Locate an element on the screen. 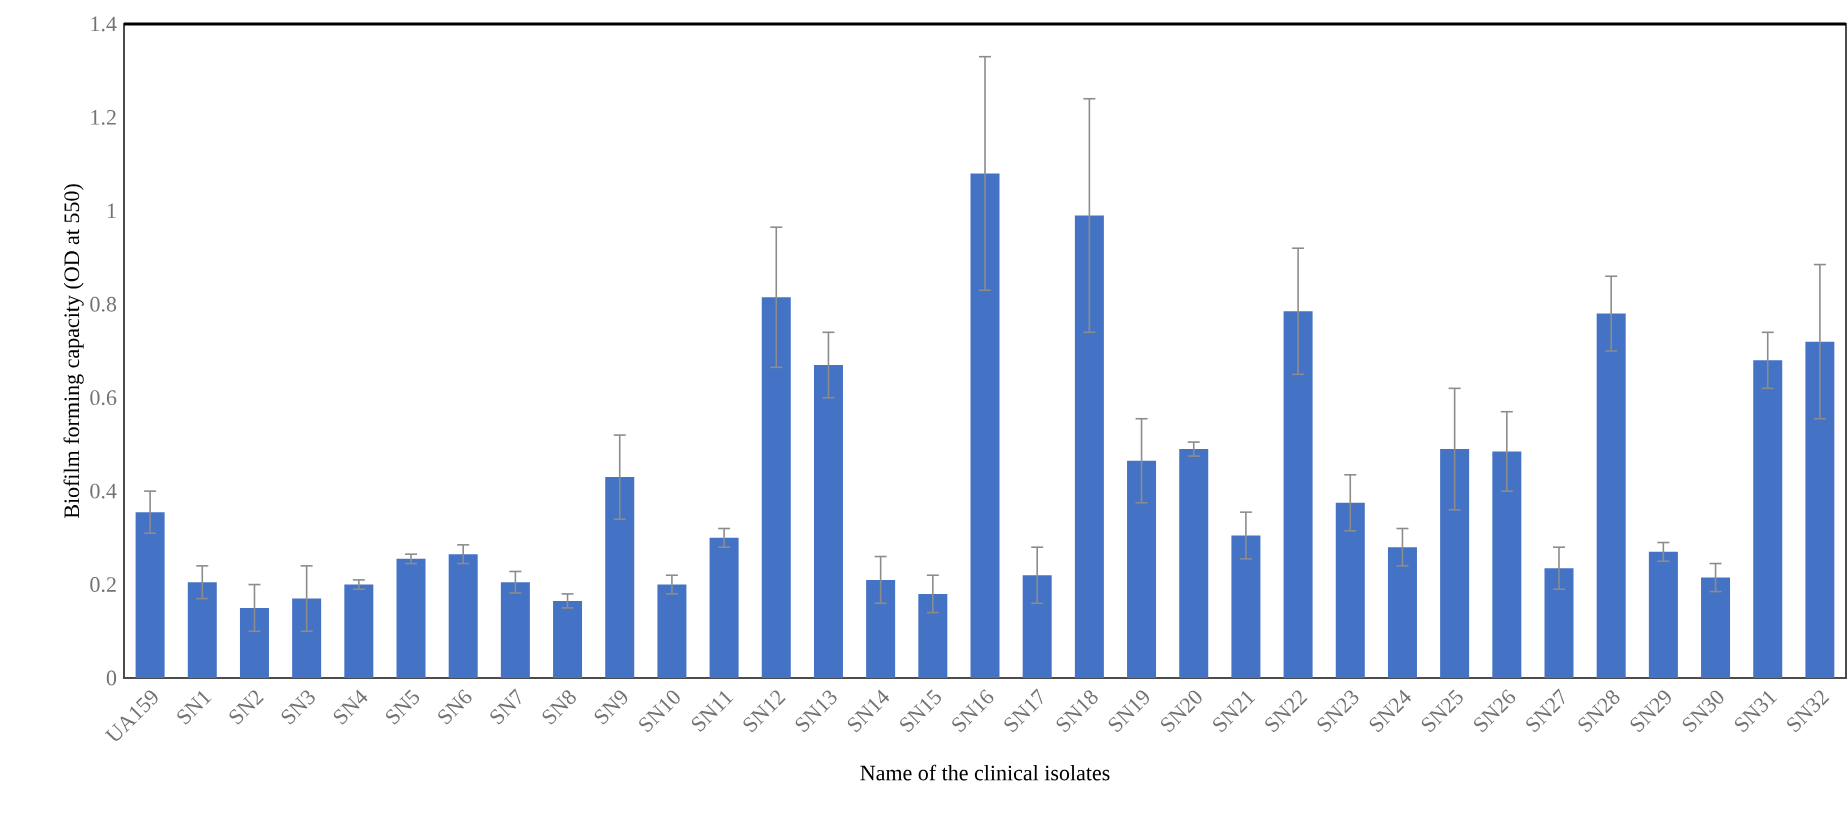  x-axis-title: Name of the clinical isolates is located at coordinates (985, 772).